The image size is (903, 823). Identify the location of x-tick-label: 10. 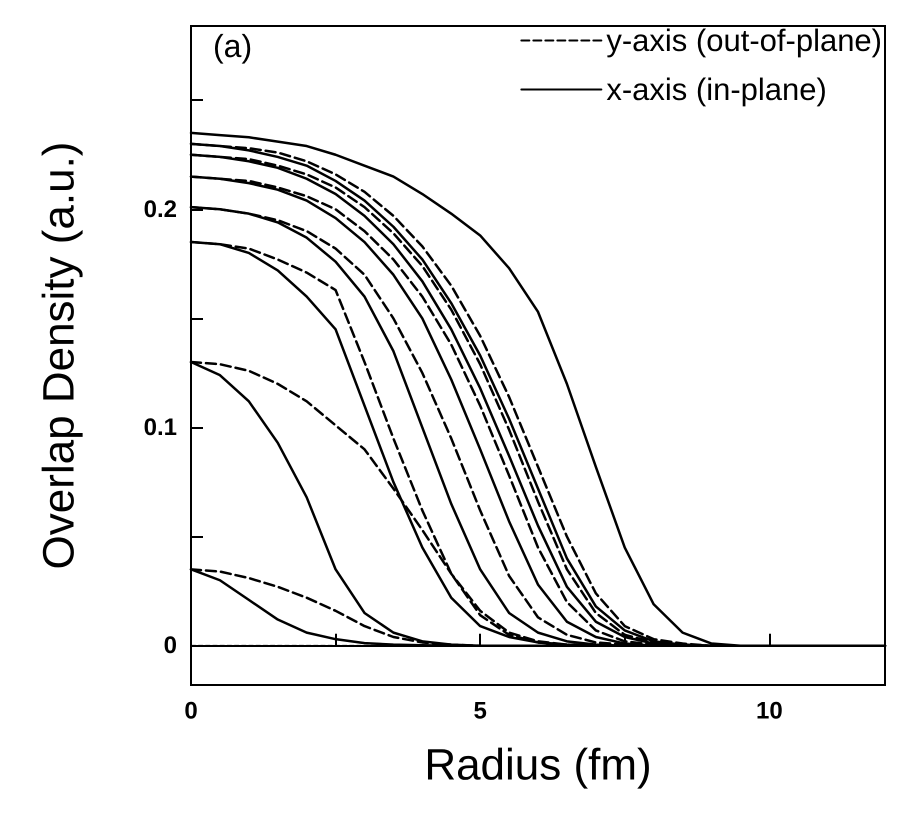
(769, 711).